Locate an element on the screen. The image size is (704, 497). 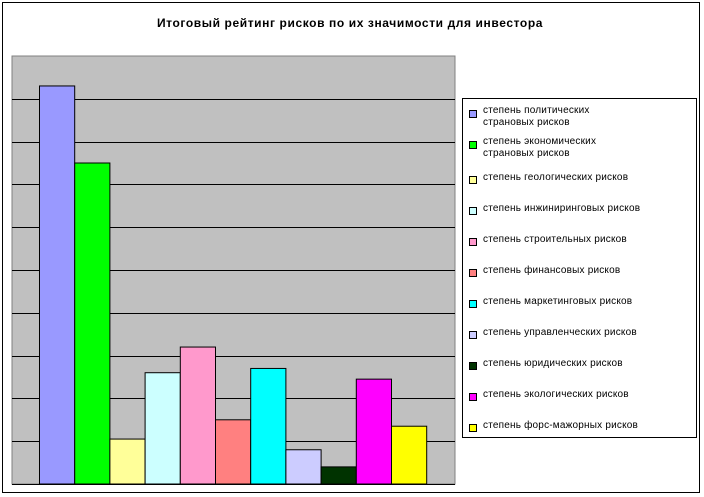
legend-item: степень инжиниринговых рисков is located at coordinates (579, 210).